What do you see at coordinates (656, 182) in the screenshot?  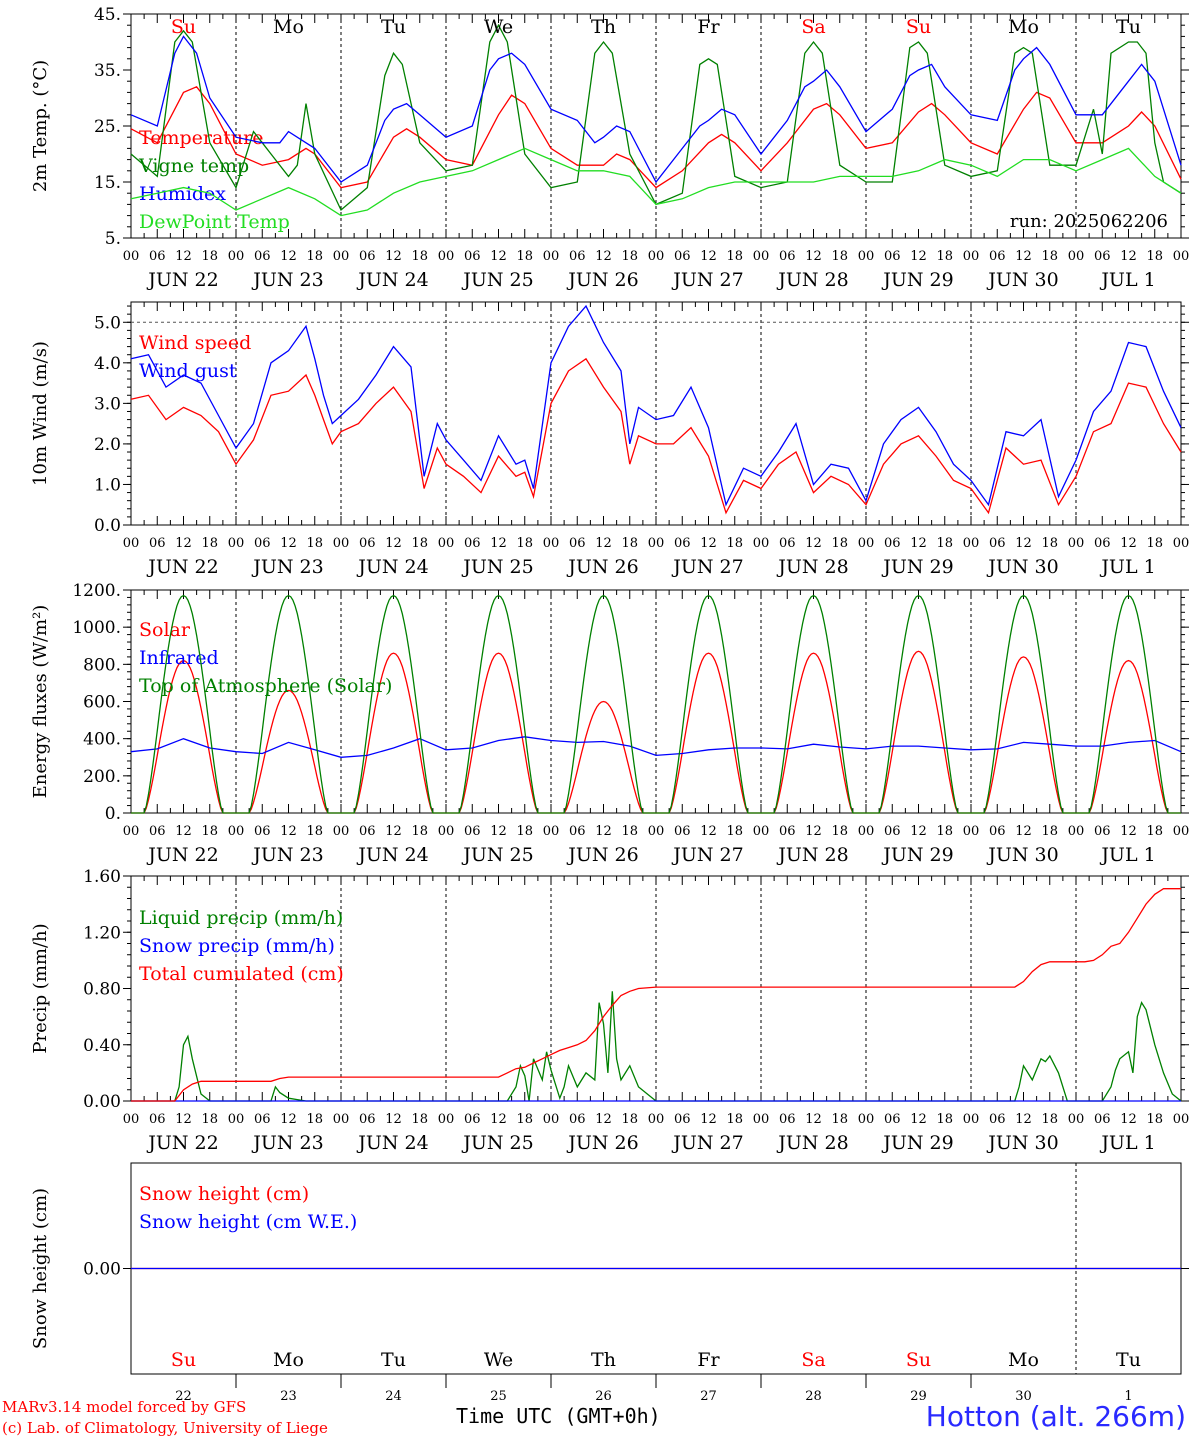 I see `series-lightgreen-line` at bounding box center [656, 182].